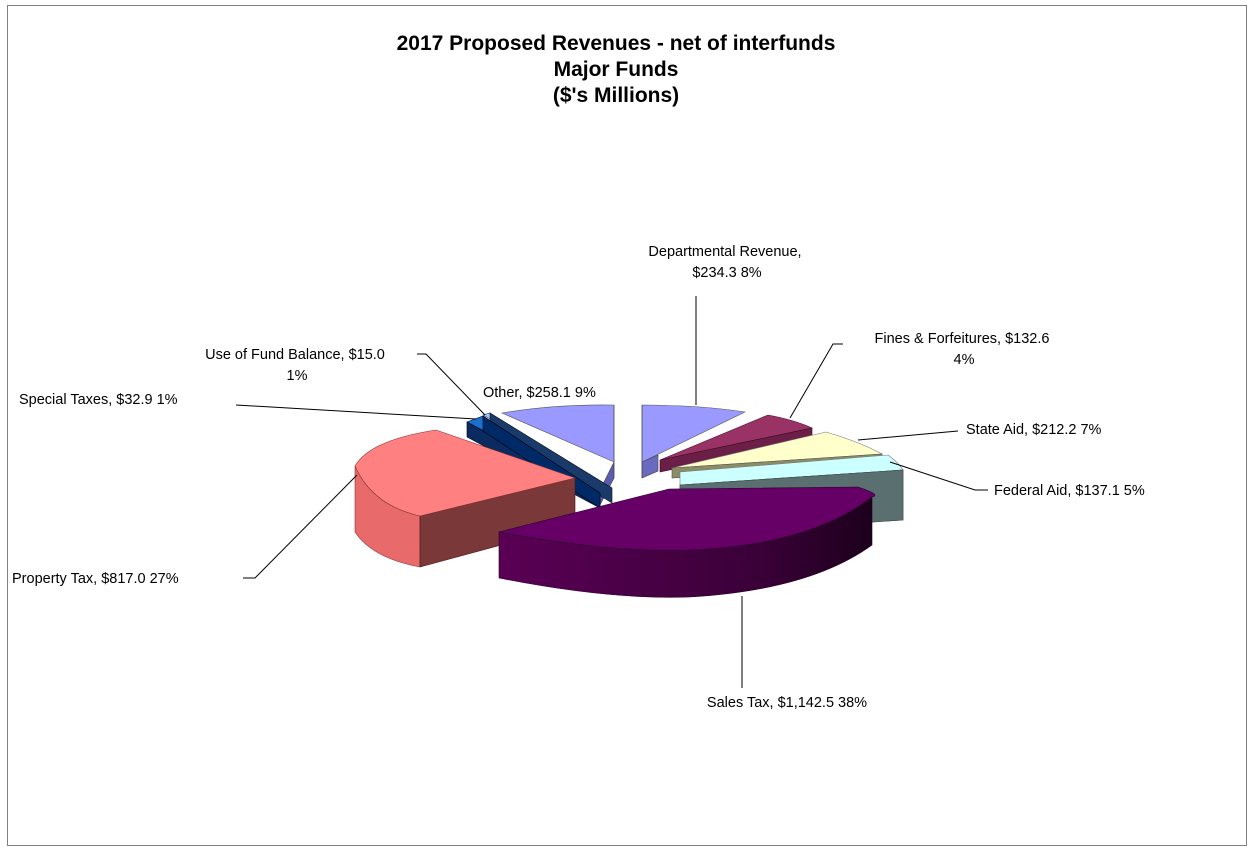  Describe the element at coordinates (724, 252) in the screenshot. I see `label-departmental-revenue-line-1: Departmental Revenue,` at that location.